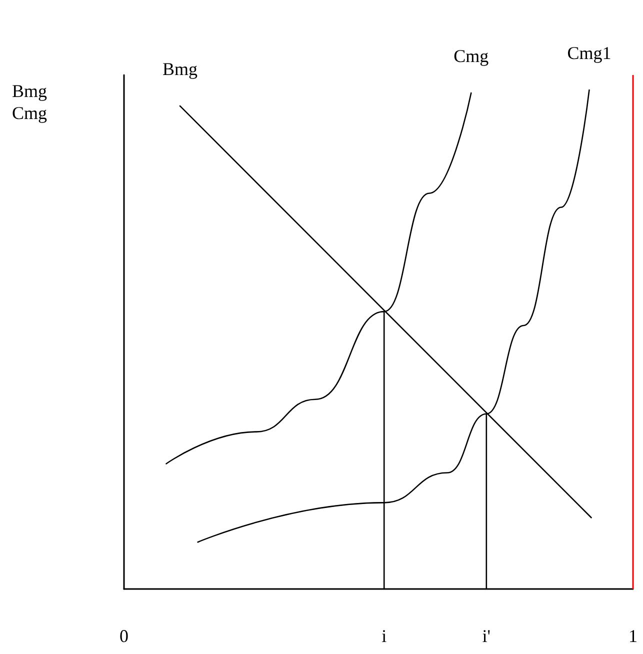  What do you see at coordinates (471, 56) in the screenshot?
I see `series-label: Cmg` at bounding box center [471, 56].